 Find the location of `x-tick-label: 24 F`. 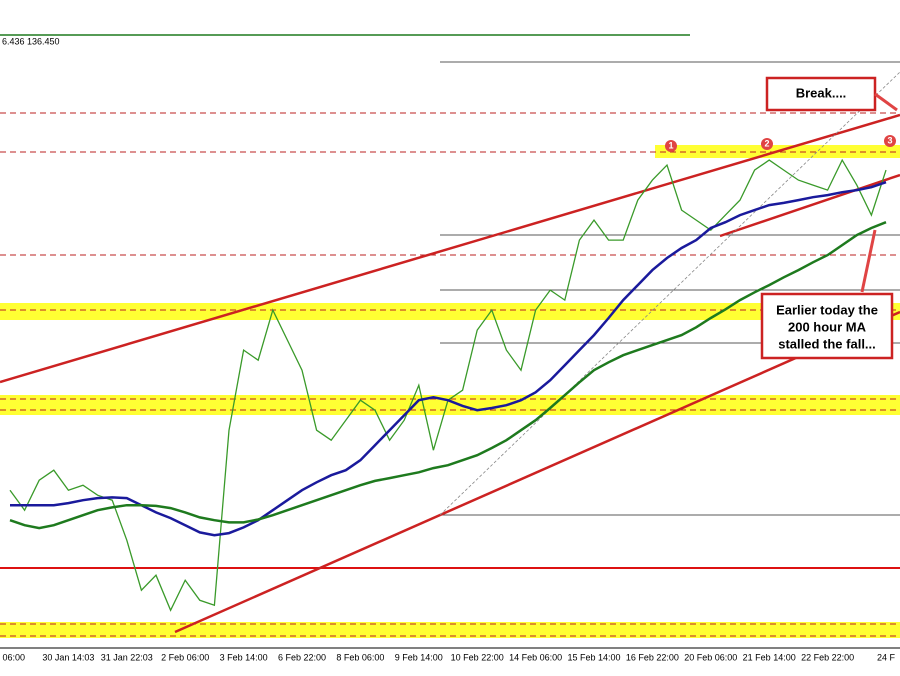

x-tick-label: 24 F is located at coordinates (886, 657).